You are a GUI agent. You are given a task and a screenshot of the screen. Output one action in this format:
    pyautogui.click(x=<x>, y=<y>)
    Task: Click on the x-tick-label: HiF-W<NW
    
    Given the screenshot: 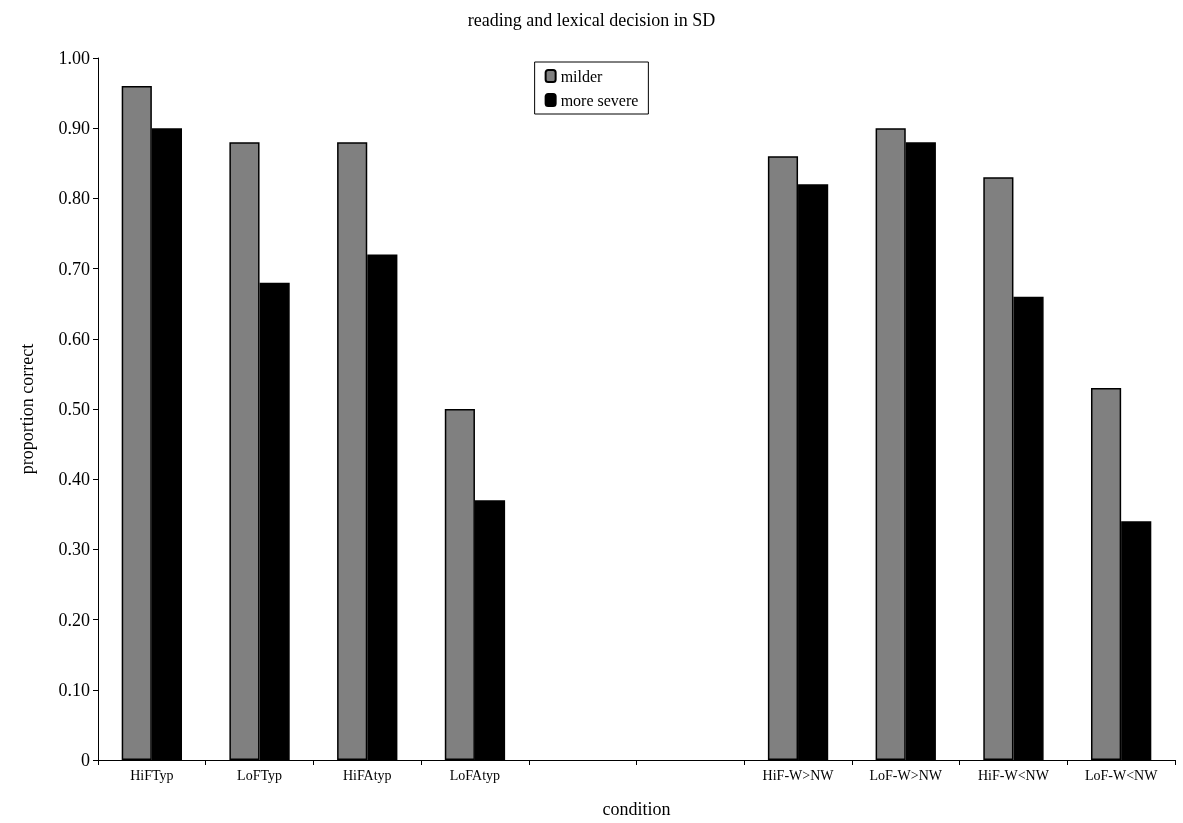 What is the action you would take?
    pyautogui.click(x=1014, y=775)
    